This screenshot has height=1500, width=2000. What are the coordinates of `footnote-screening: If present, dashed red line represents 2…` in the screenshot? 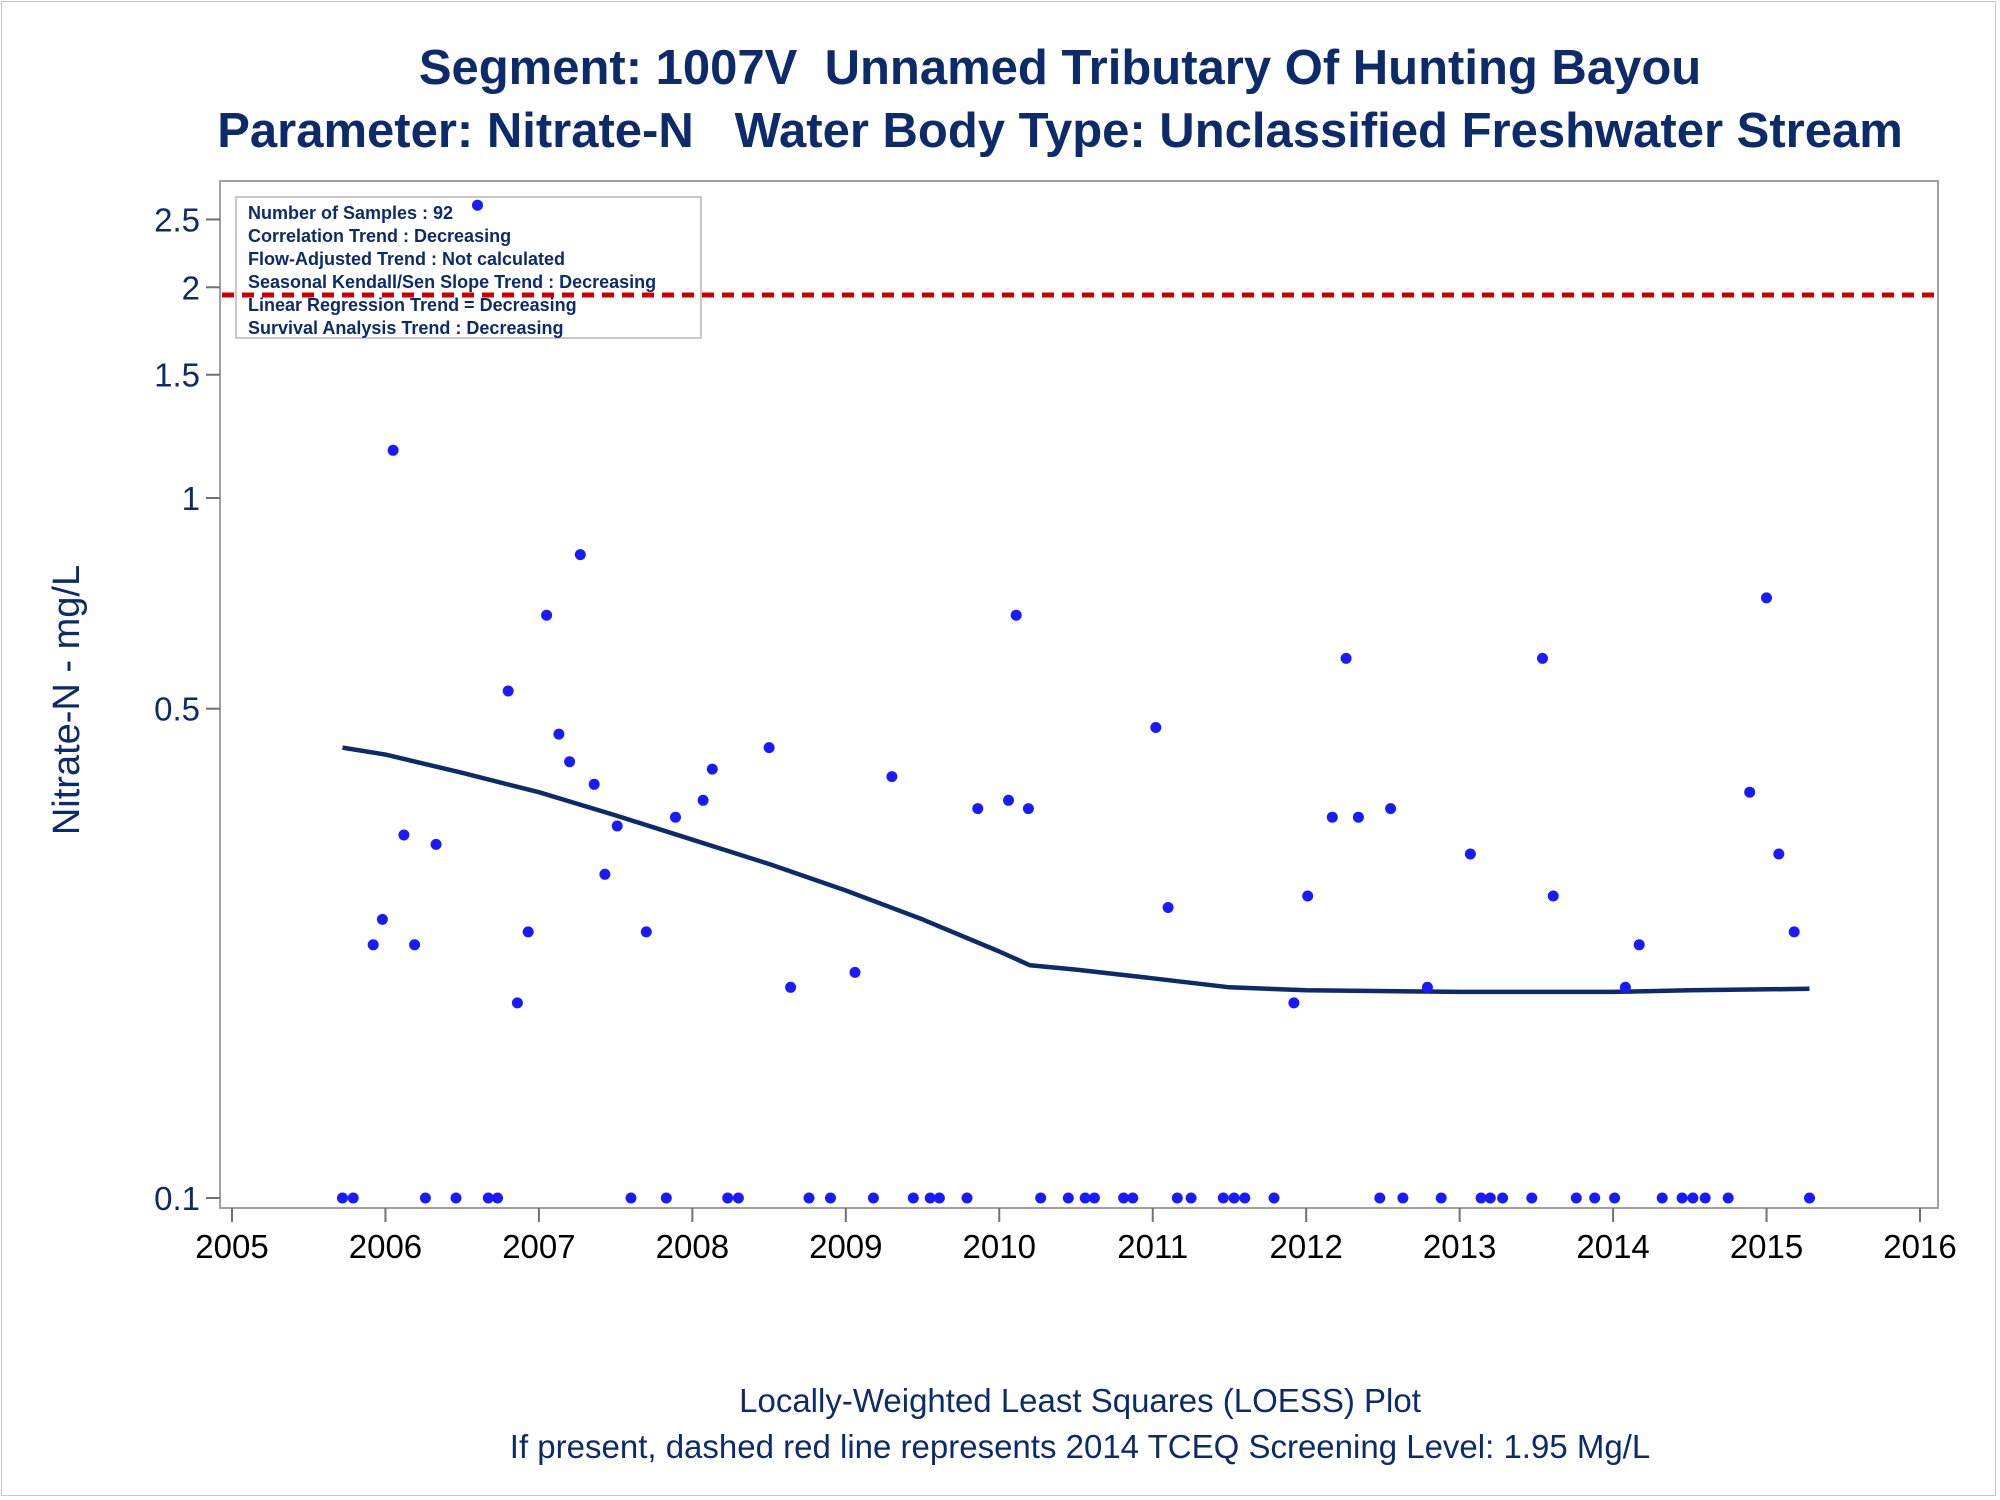 It's located at (1080, 1446).